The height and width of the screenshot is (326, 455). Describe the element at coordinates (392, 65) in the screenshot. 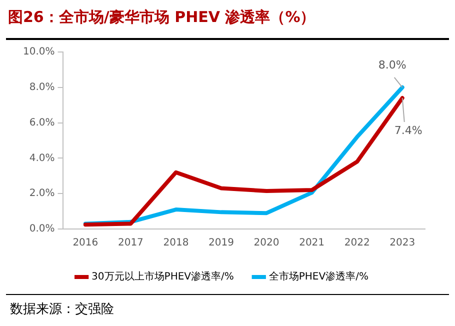

I see `annotation: 8.0%` at that location.